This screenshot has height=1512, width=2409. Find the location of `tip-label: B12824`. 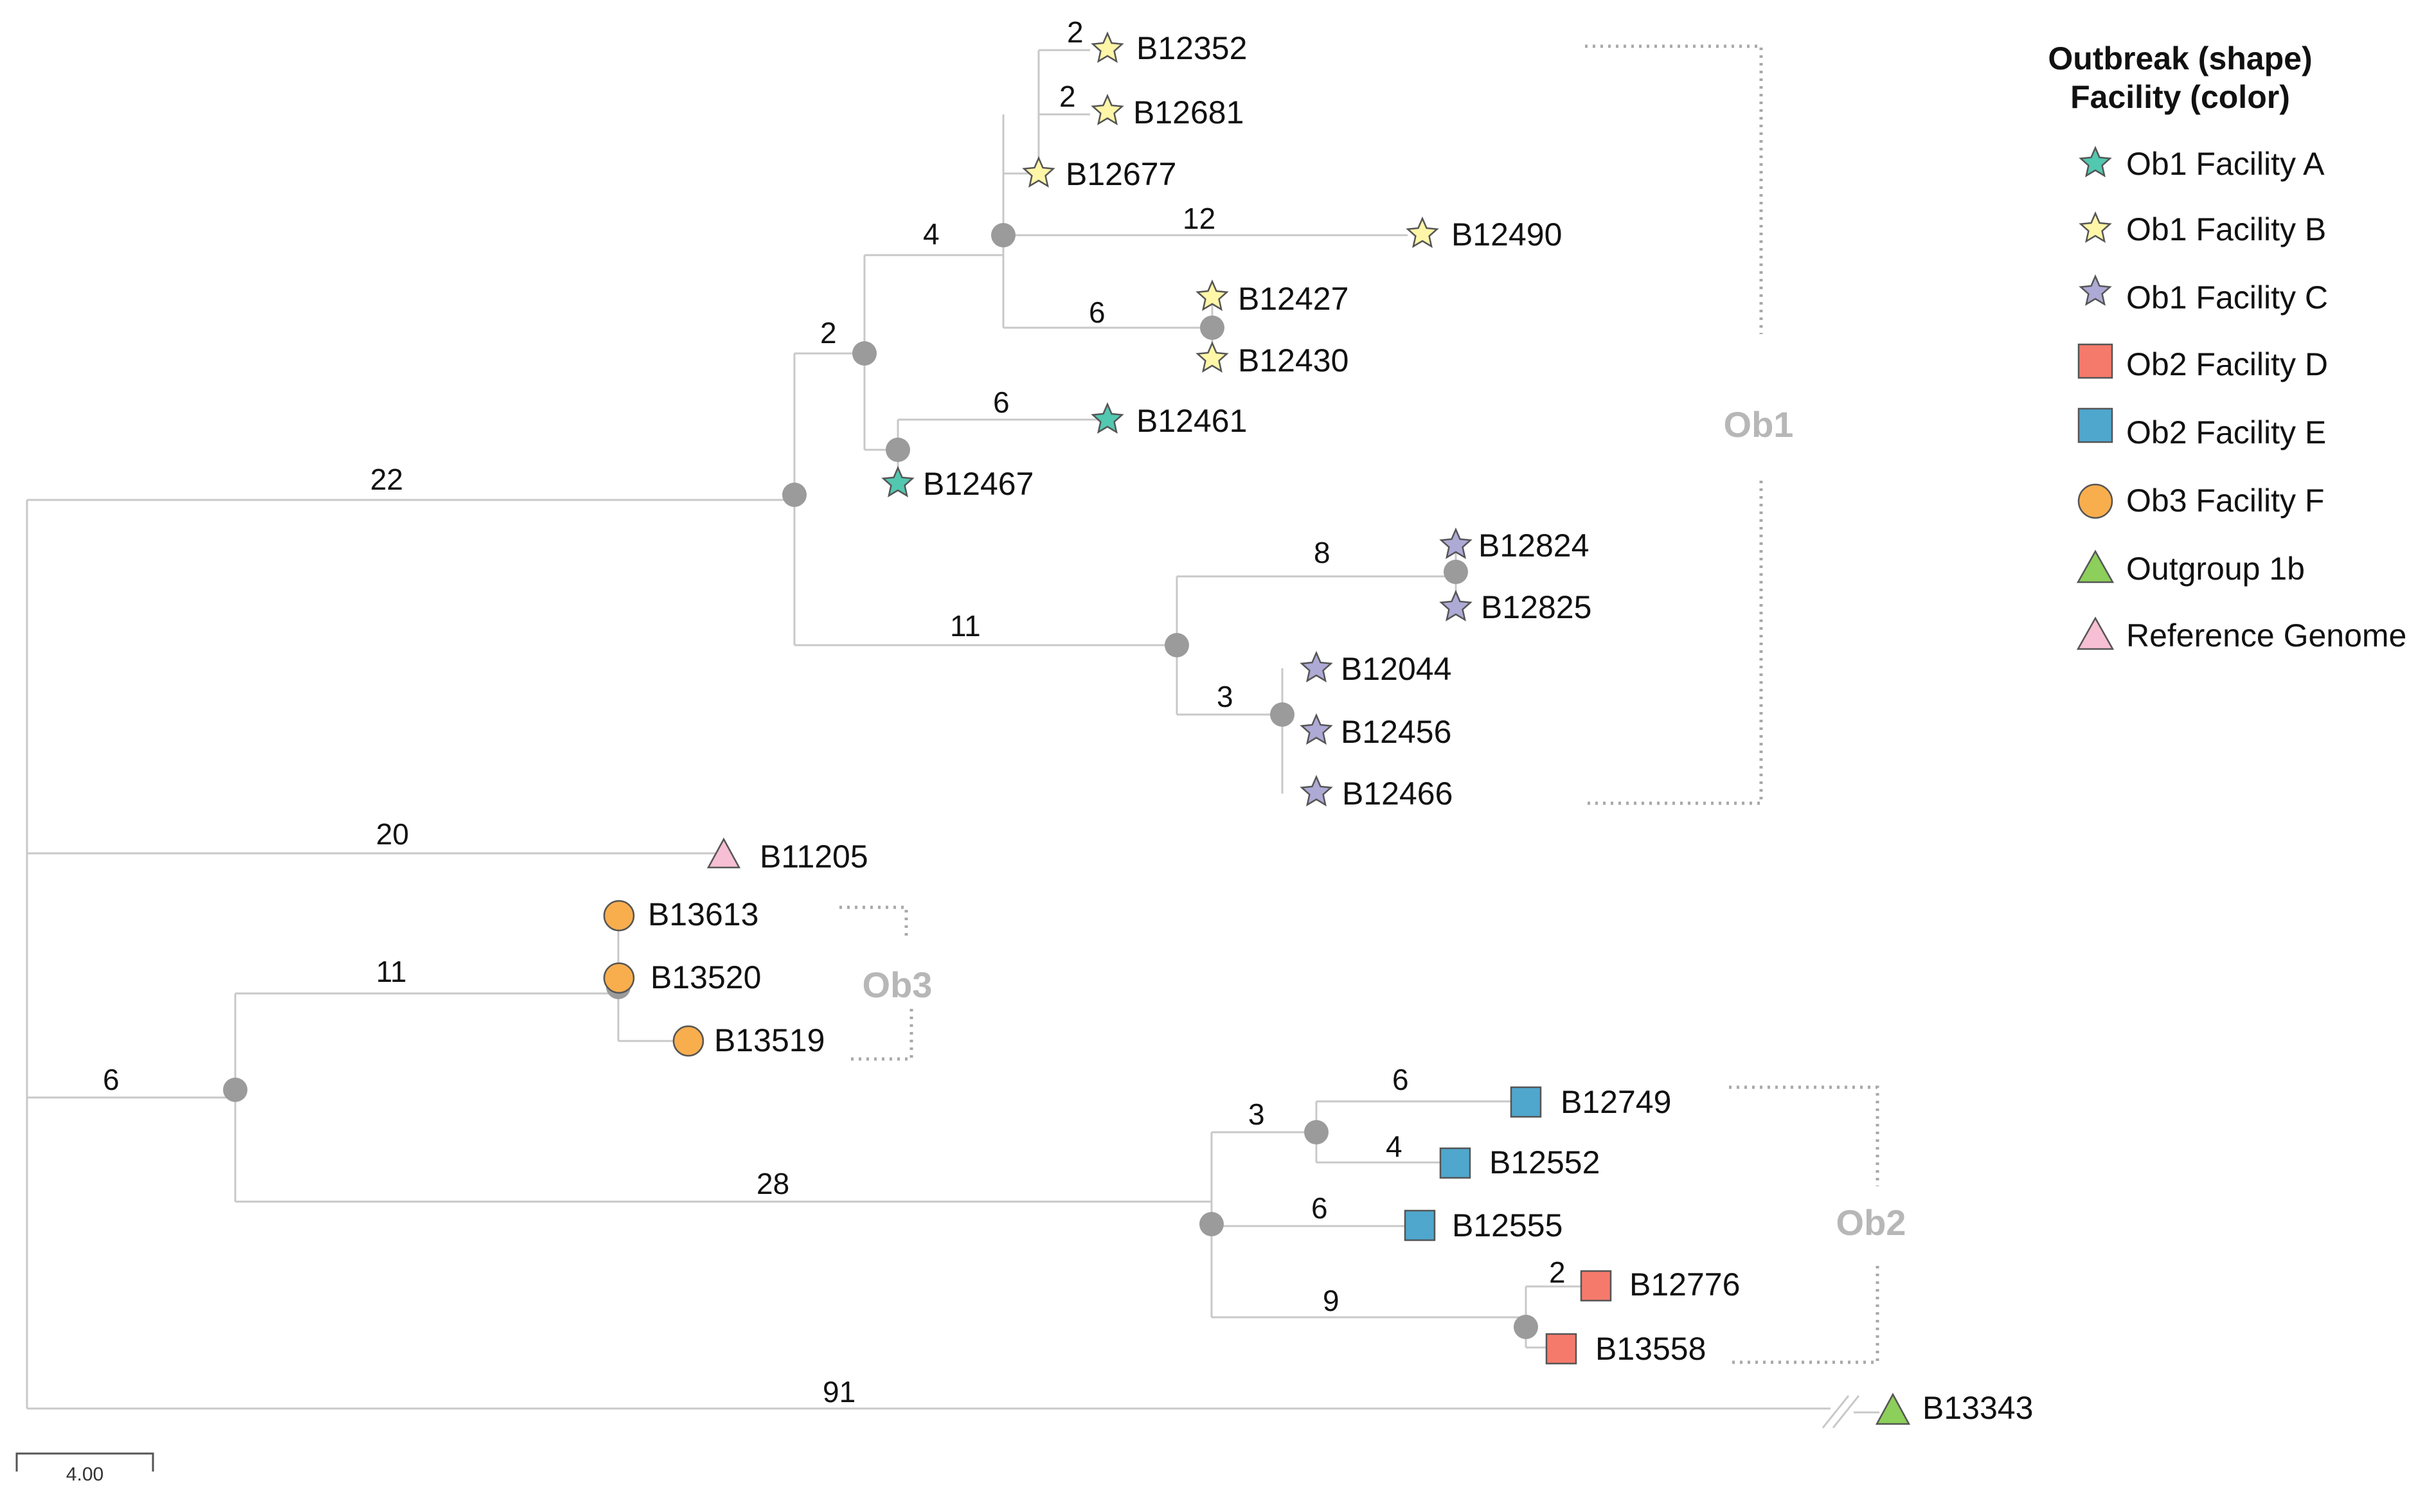

tip-label: B12824 is located at coordinates (1533, 546).